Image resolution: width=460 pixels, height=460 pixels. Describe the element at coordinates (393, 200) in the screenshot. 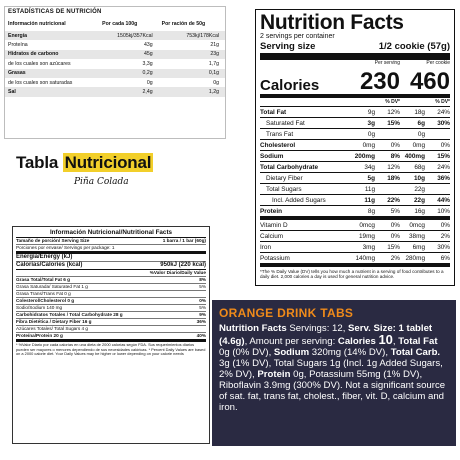

I see `nutrient-value: 22%` at that location.